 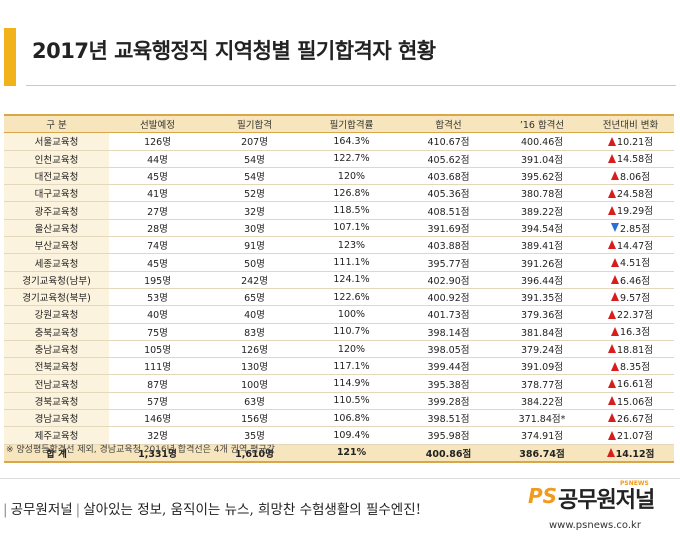 What do you see at coordinates (448, 245) in the screenshot?
I see `cell-cutoff: 403.88점` at bounding box center [448, 245].